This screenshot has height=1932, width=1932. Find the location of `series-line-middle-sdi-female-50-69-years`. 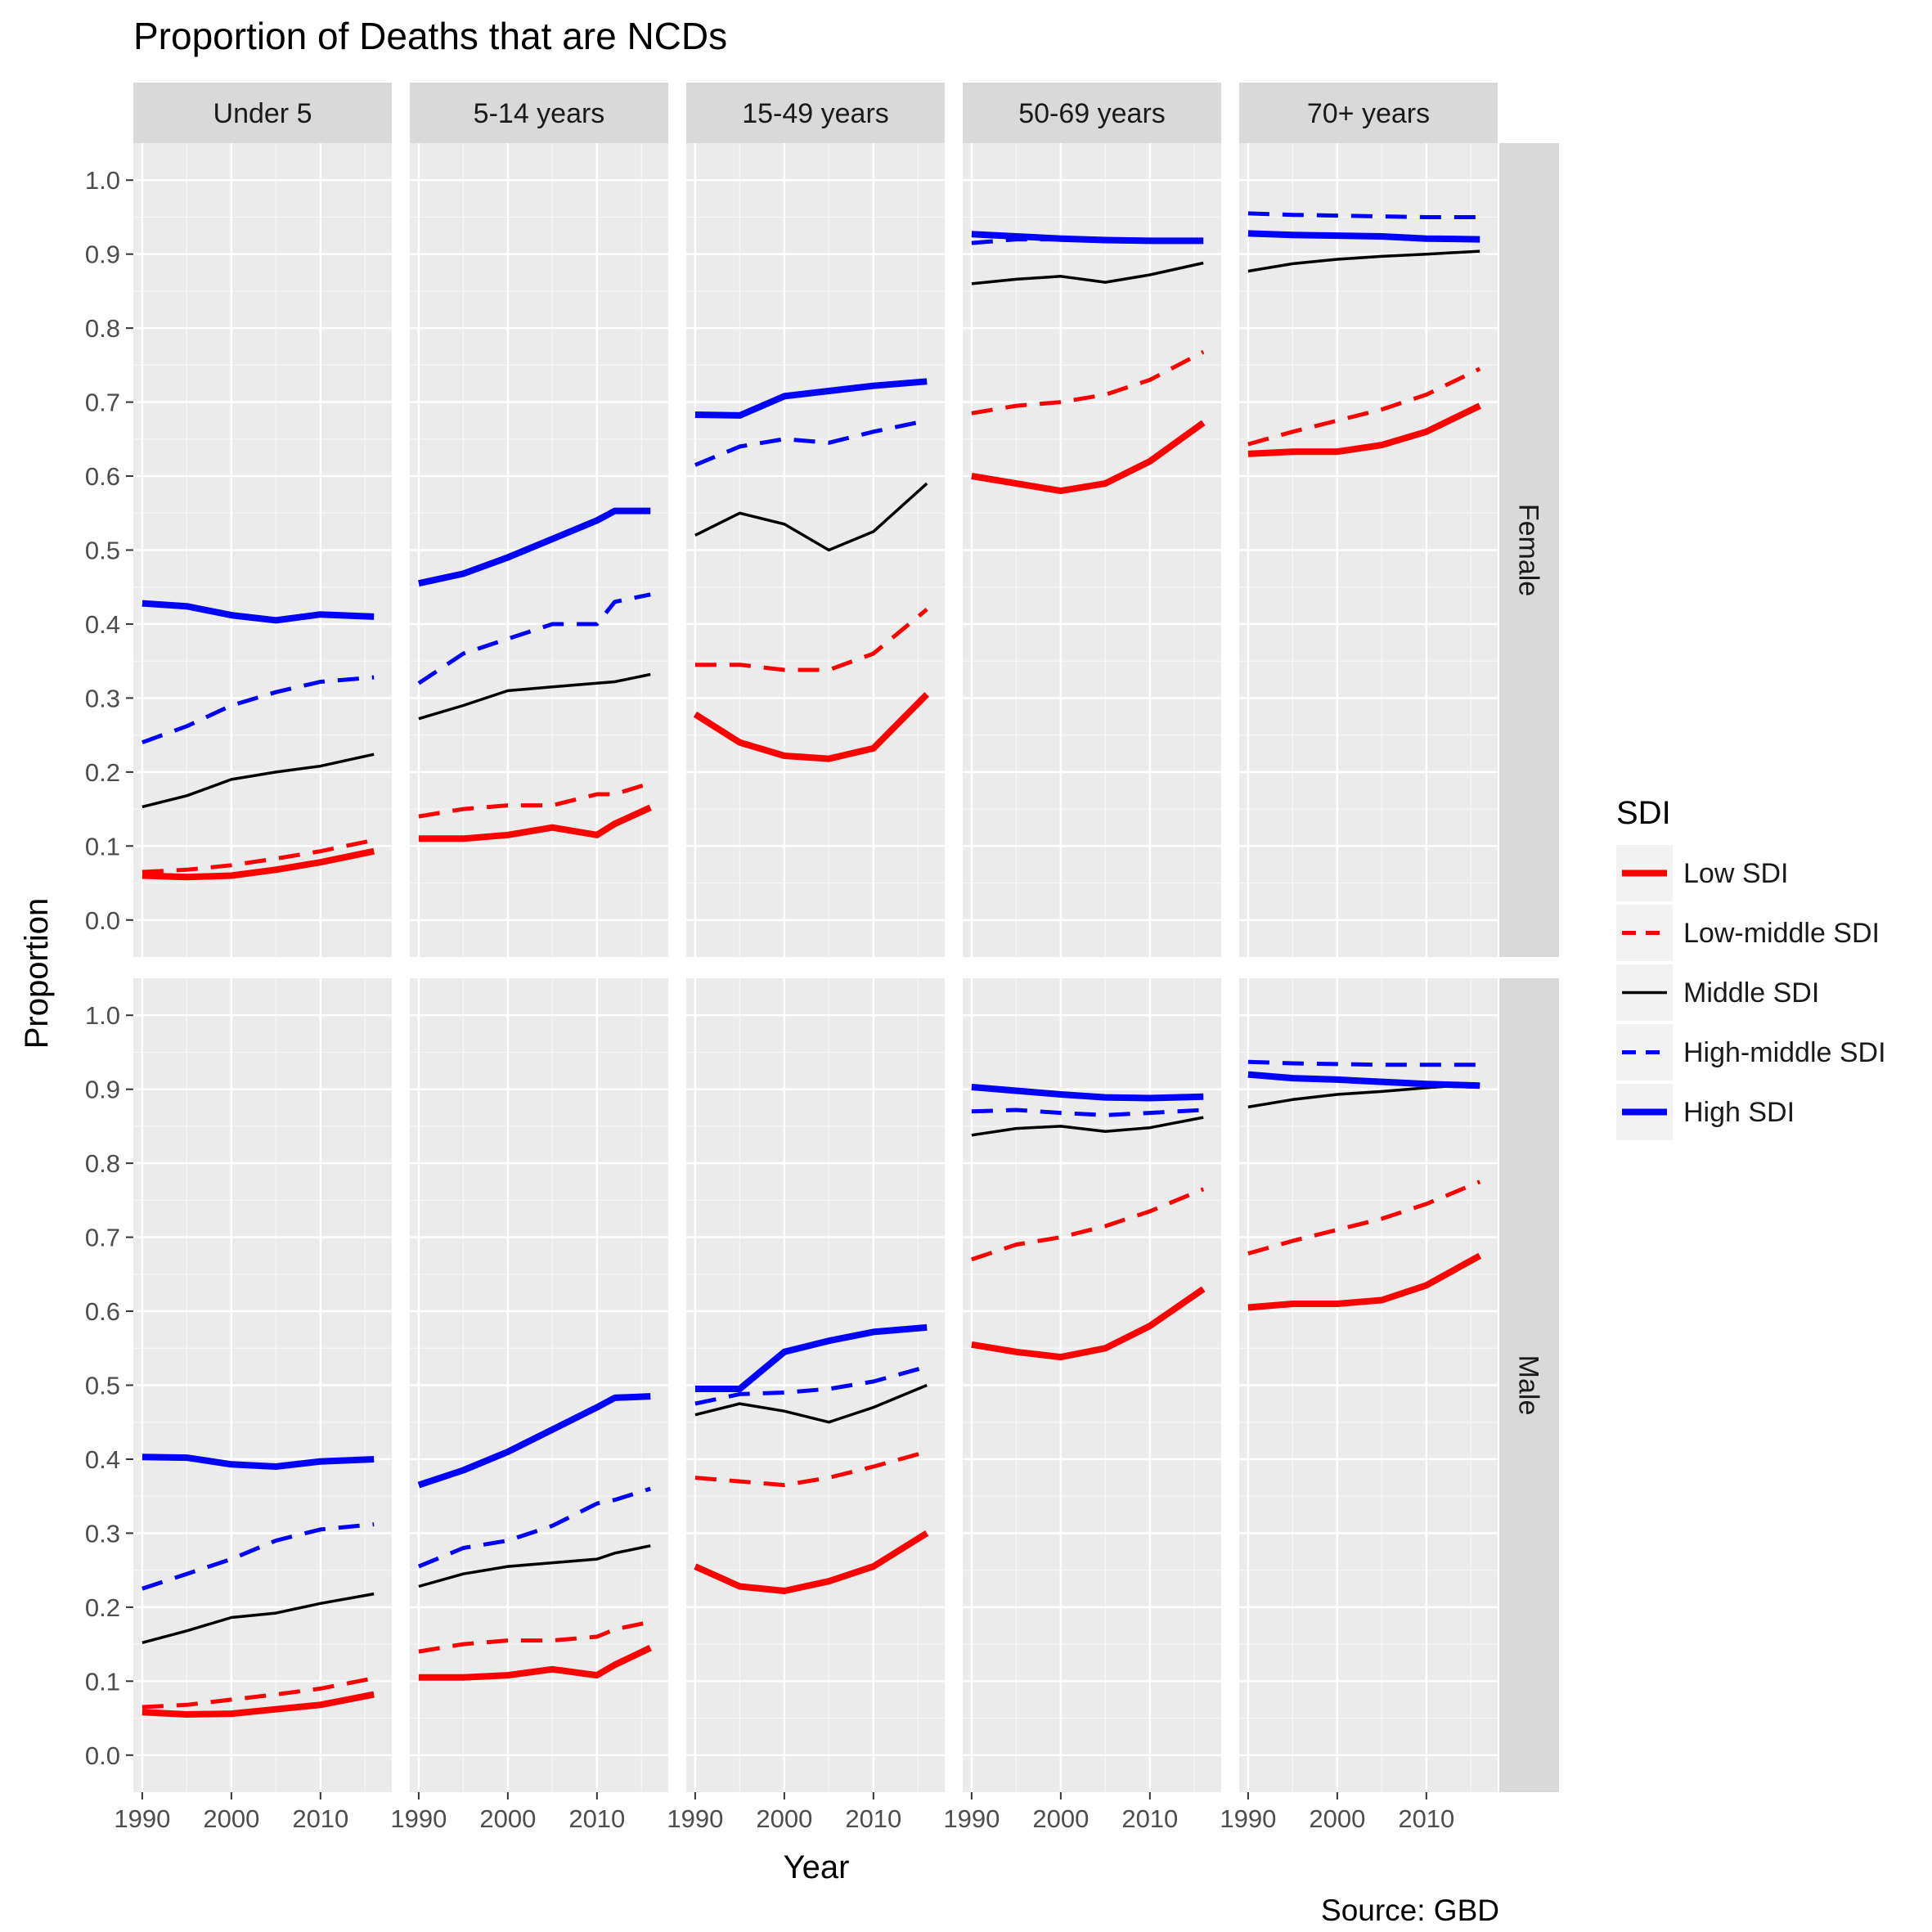

series-line-middle-sdi-female-50-69-years is located at coordinates (1088, 273).